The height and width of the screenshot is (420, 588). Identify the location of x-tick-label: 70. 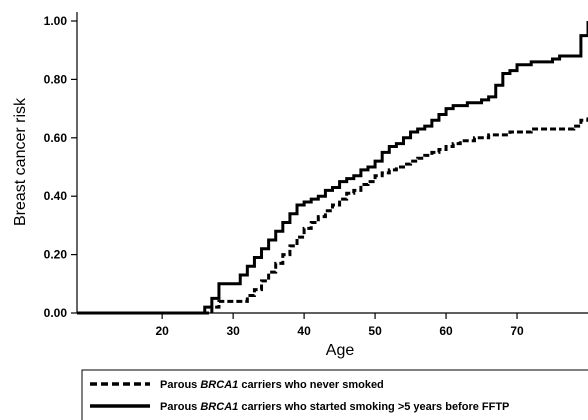
(517, 331).